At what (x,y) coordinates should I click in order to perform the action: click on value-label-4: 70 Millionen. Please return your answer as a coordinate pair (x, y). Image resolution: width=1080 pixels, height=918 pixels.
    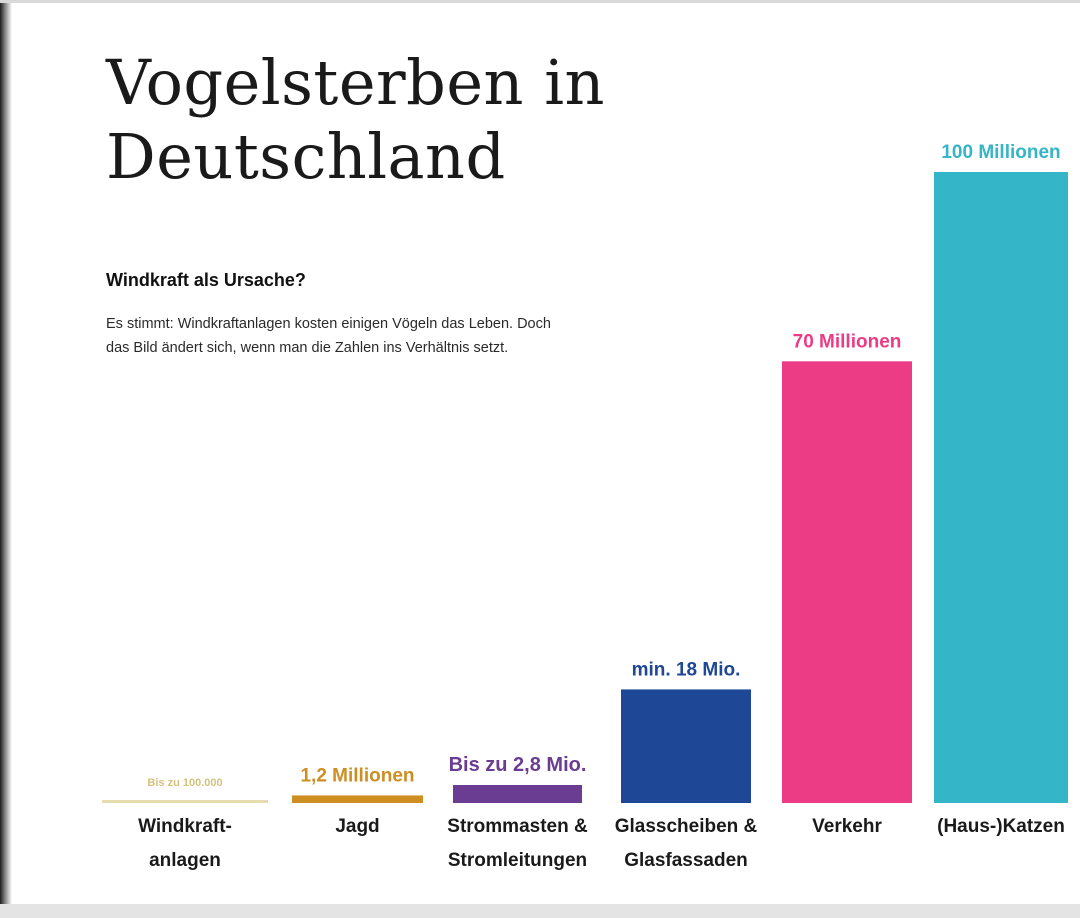
    Looking at the image, I should click on (847, 341).